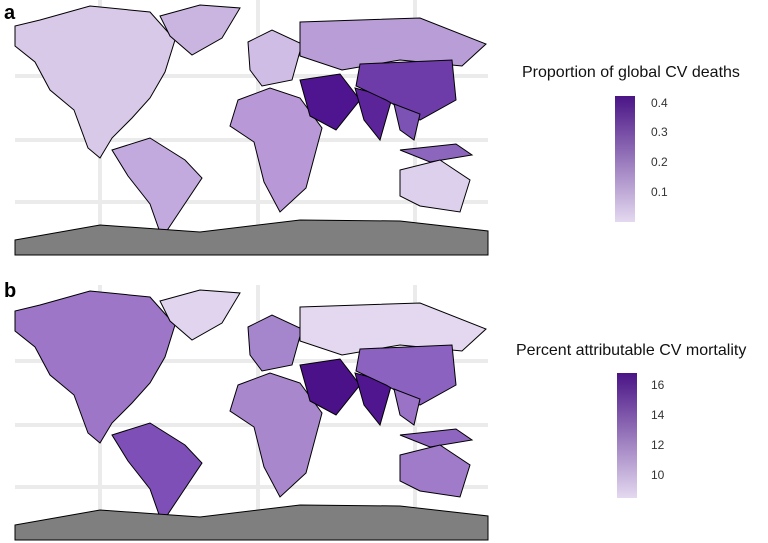  I want to click on legend-a-tick: 0.4, so click(659, 103).